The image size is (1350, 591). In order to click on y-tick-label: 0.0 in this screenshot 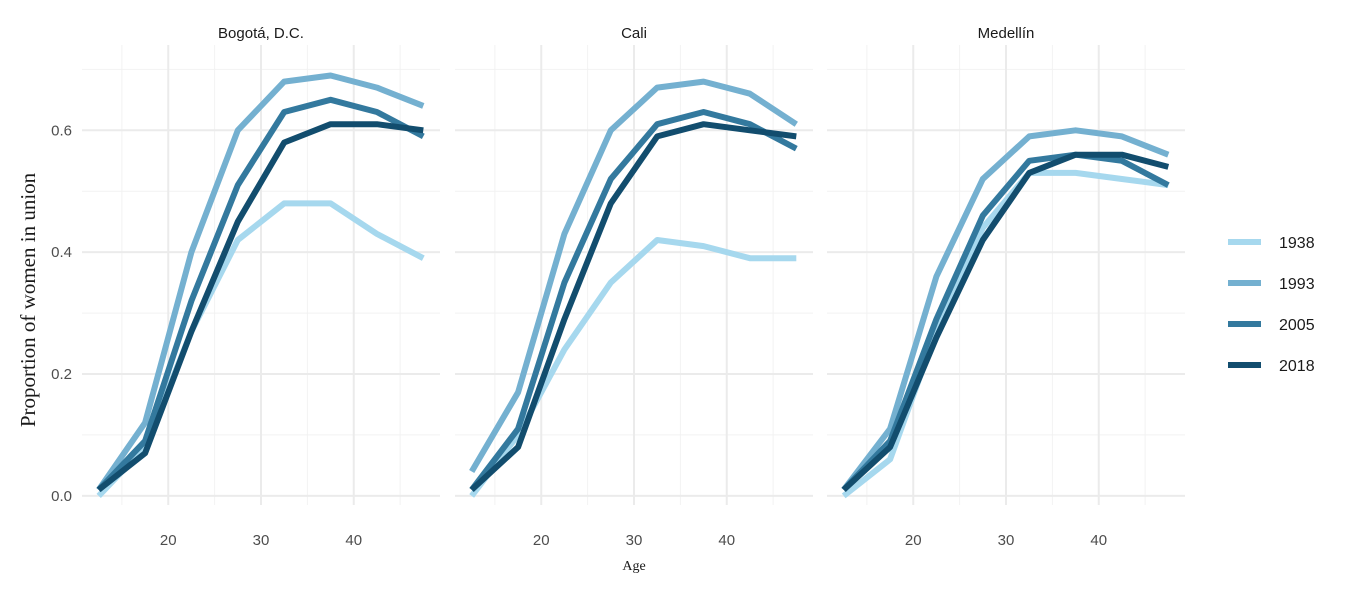, I will do `click(61, 496)`.